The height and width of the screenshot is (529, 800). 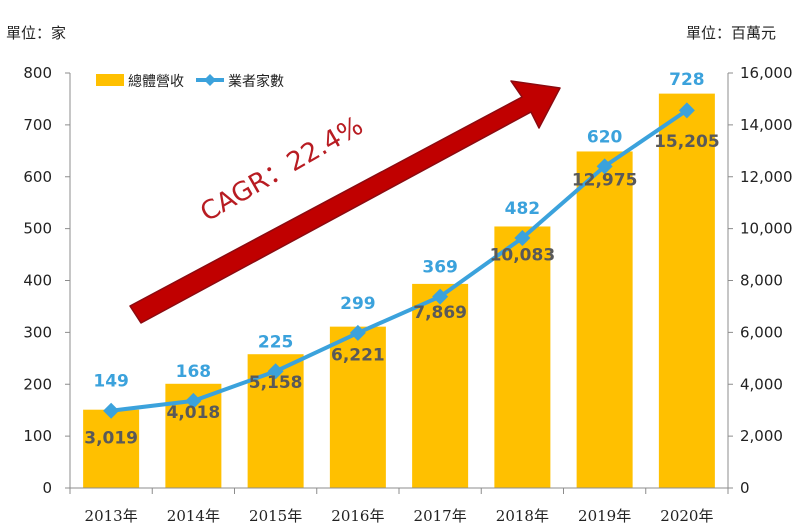 I want to click on line-value-label: 369, so click(x=440, y=268).